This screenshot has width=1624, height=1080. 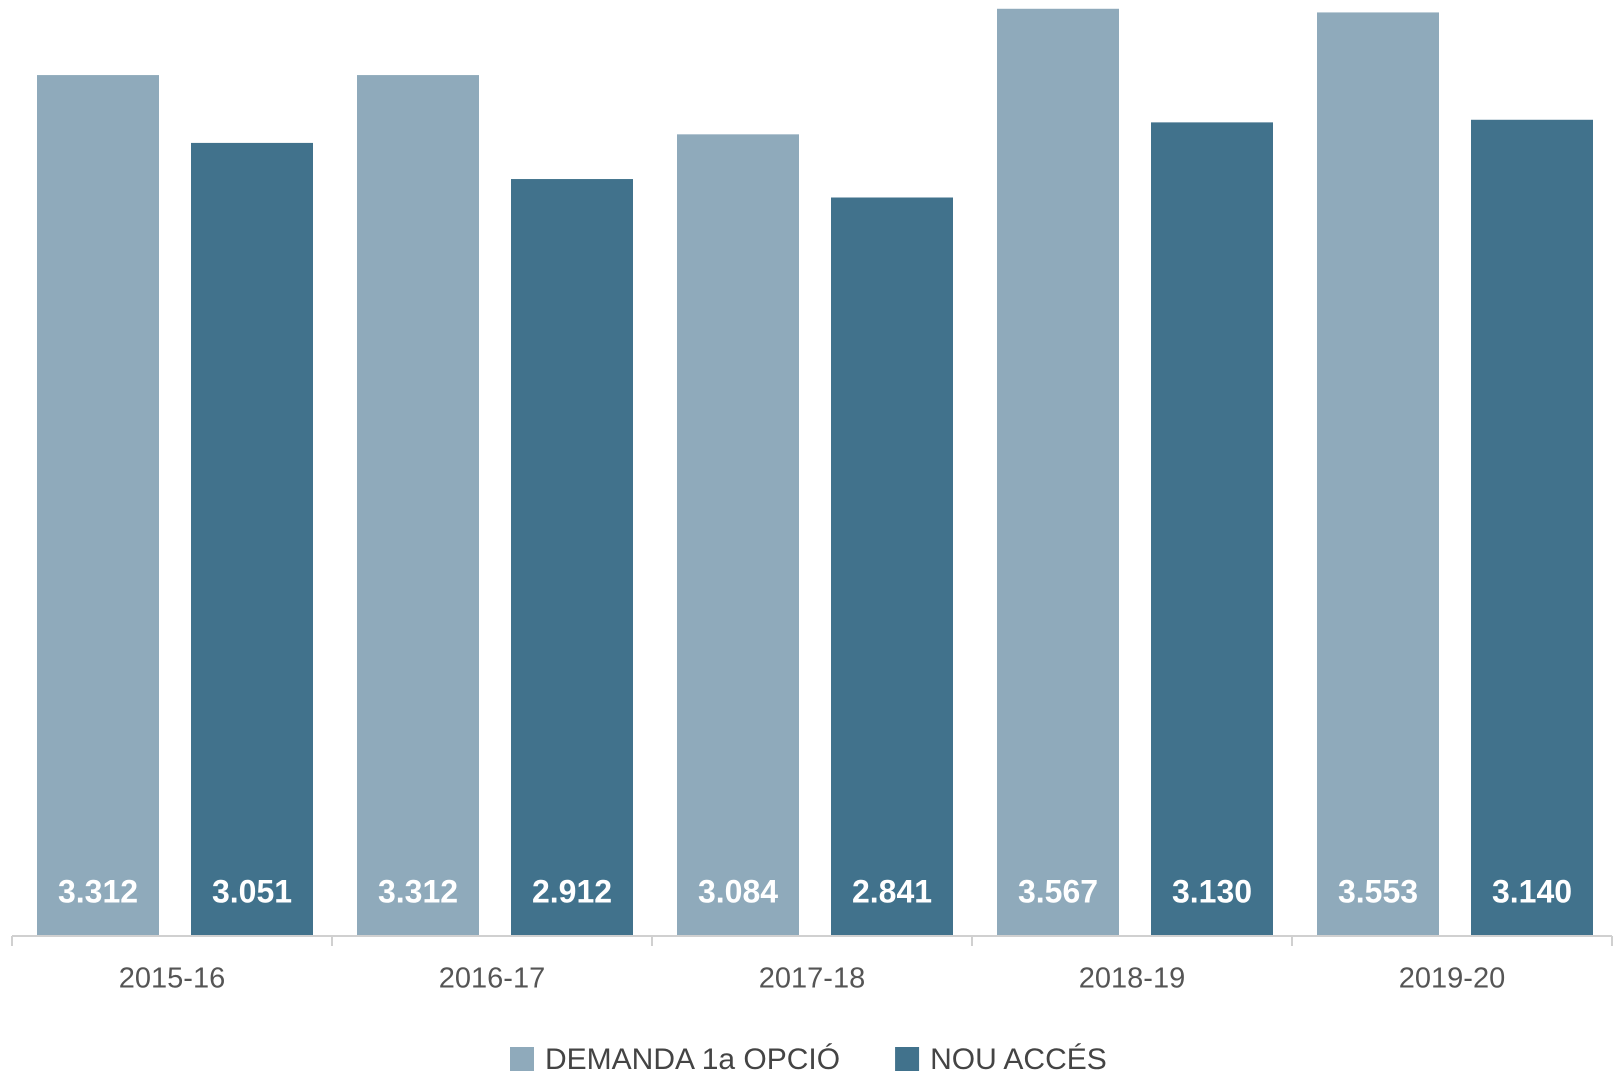 What do you see at coordinates (252, 891) in the screenshot?
I see `value-label: 3.051` at bounding box center [252, 891].